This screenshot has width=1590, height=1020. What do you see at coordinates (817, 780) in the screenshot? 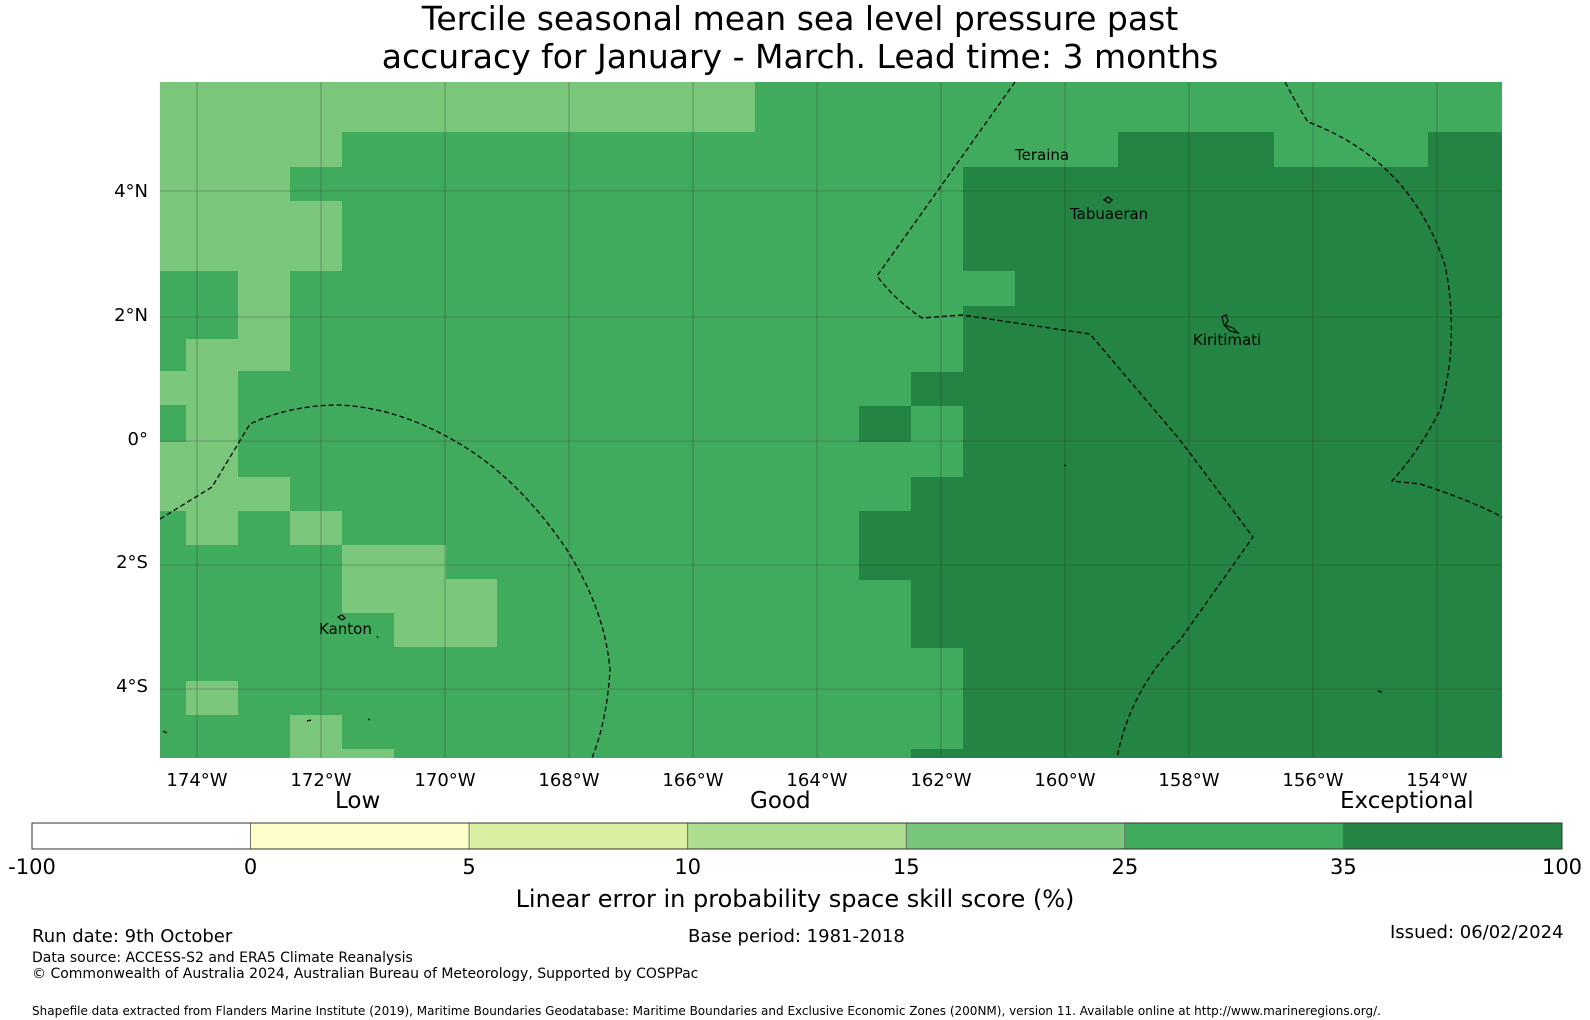
I see `lon-label-164w: 164°W` at bounding box center [817, 780].